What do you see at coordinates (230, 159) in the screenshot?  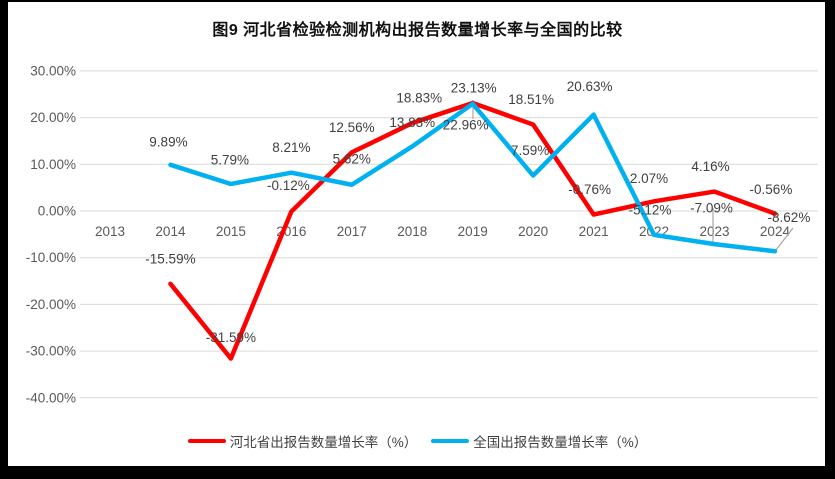 I see `data-label: 5.79%` at bounding box center [230, 159].